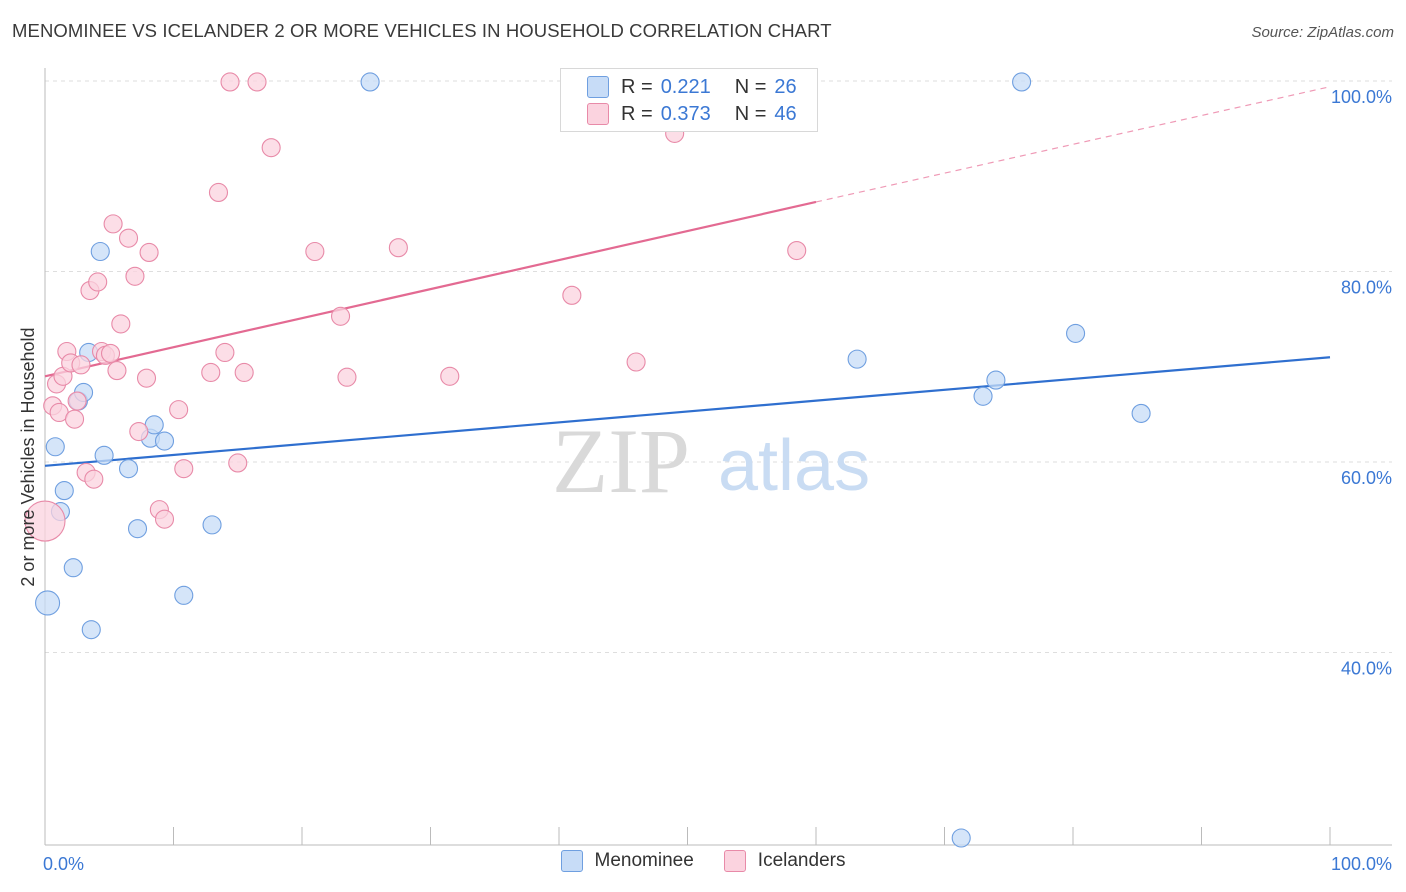  Describe the element at coordinates (685, 86) in the screenshot. I see `r-value: 0.221` at that location.